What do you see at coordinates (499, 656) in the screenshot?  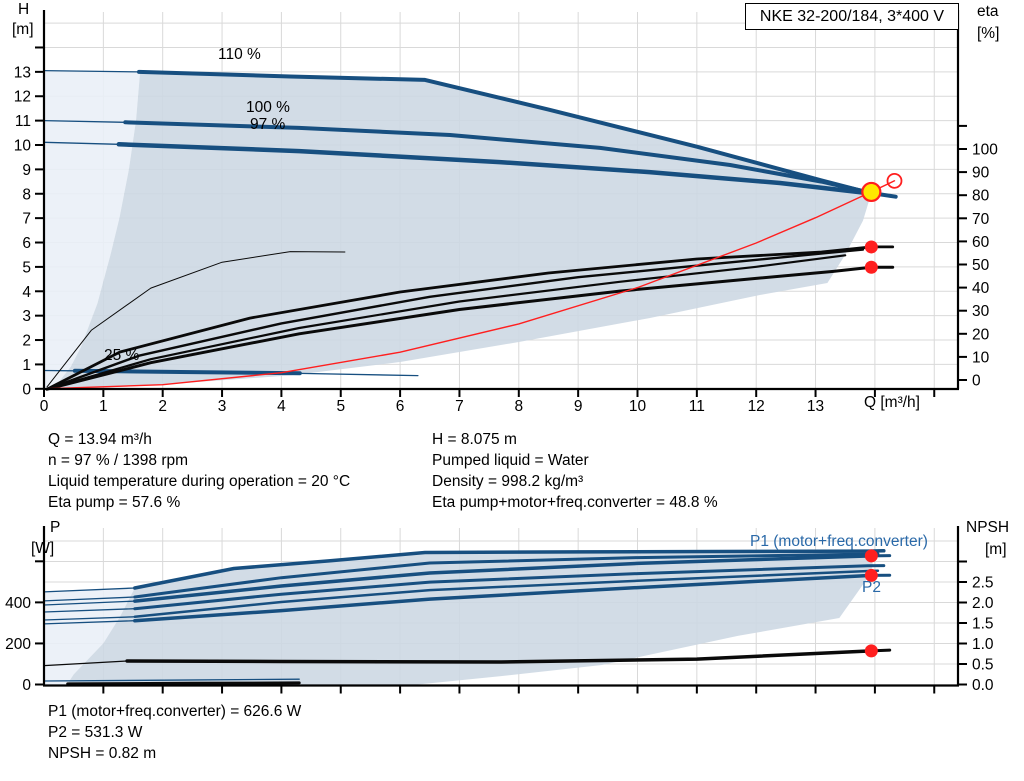 I see `npsh-curve` at bounding box center [499, 656].